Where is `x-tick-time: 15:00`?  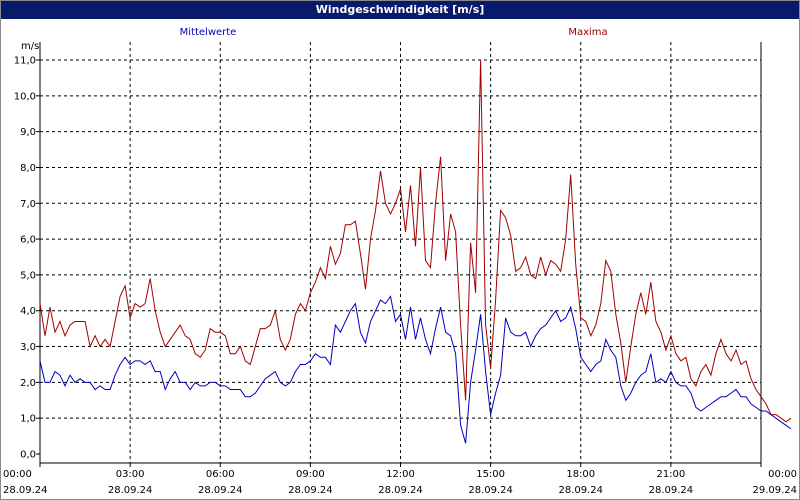 x-tick-time: 15:00 is located at coordinates (490, 474).